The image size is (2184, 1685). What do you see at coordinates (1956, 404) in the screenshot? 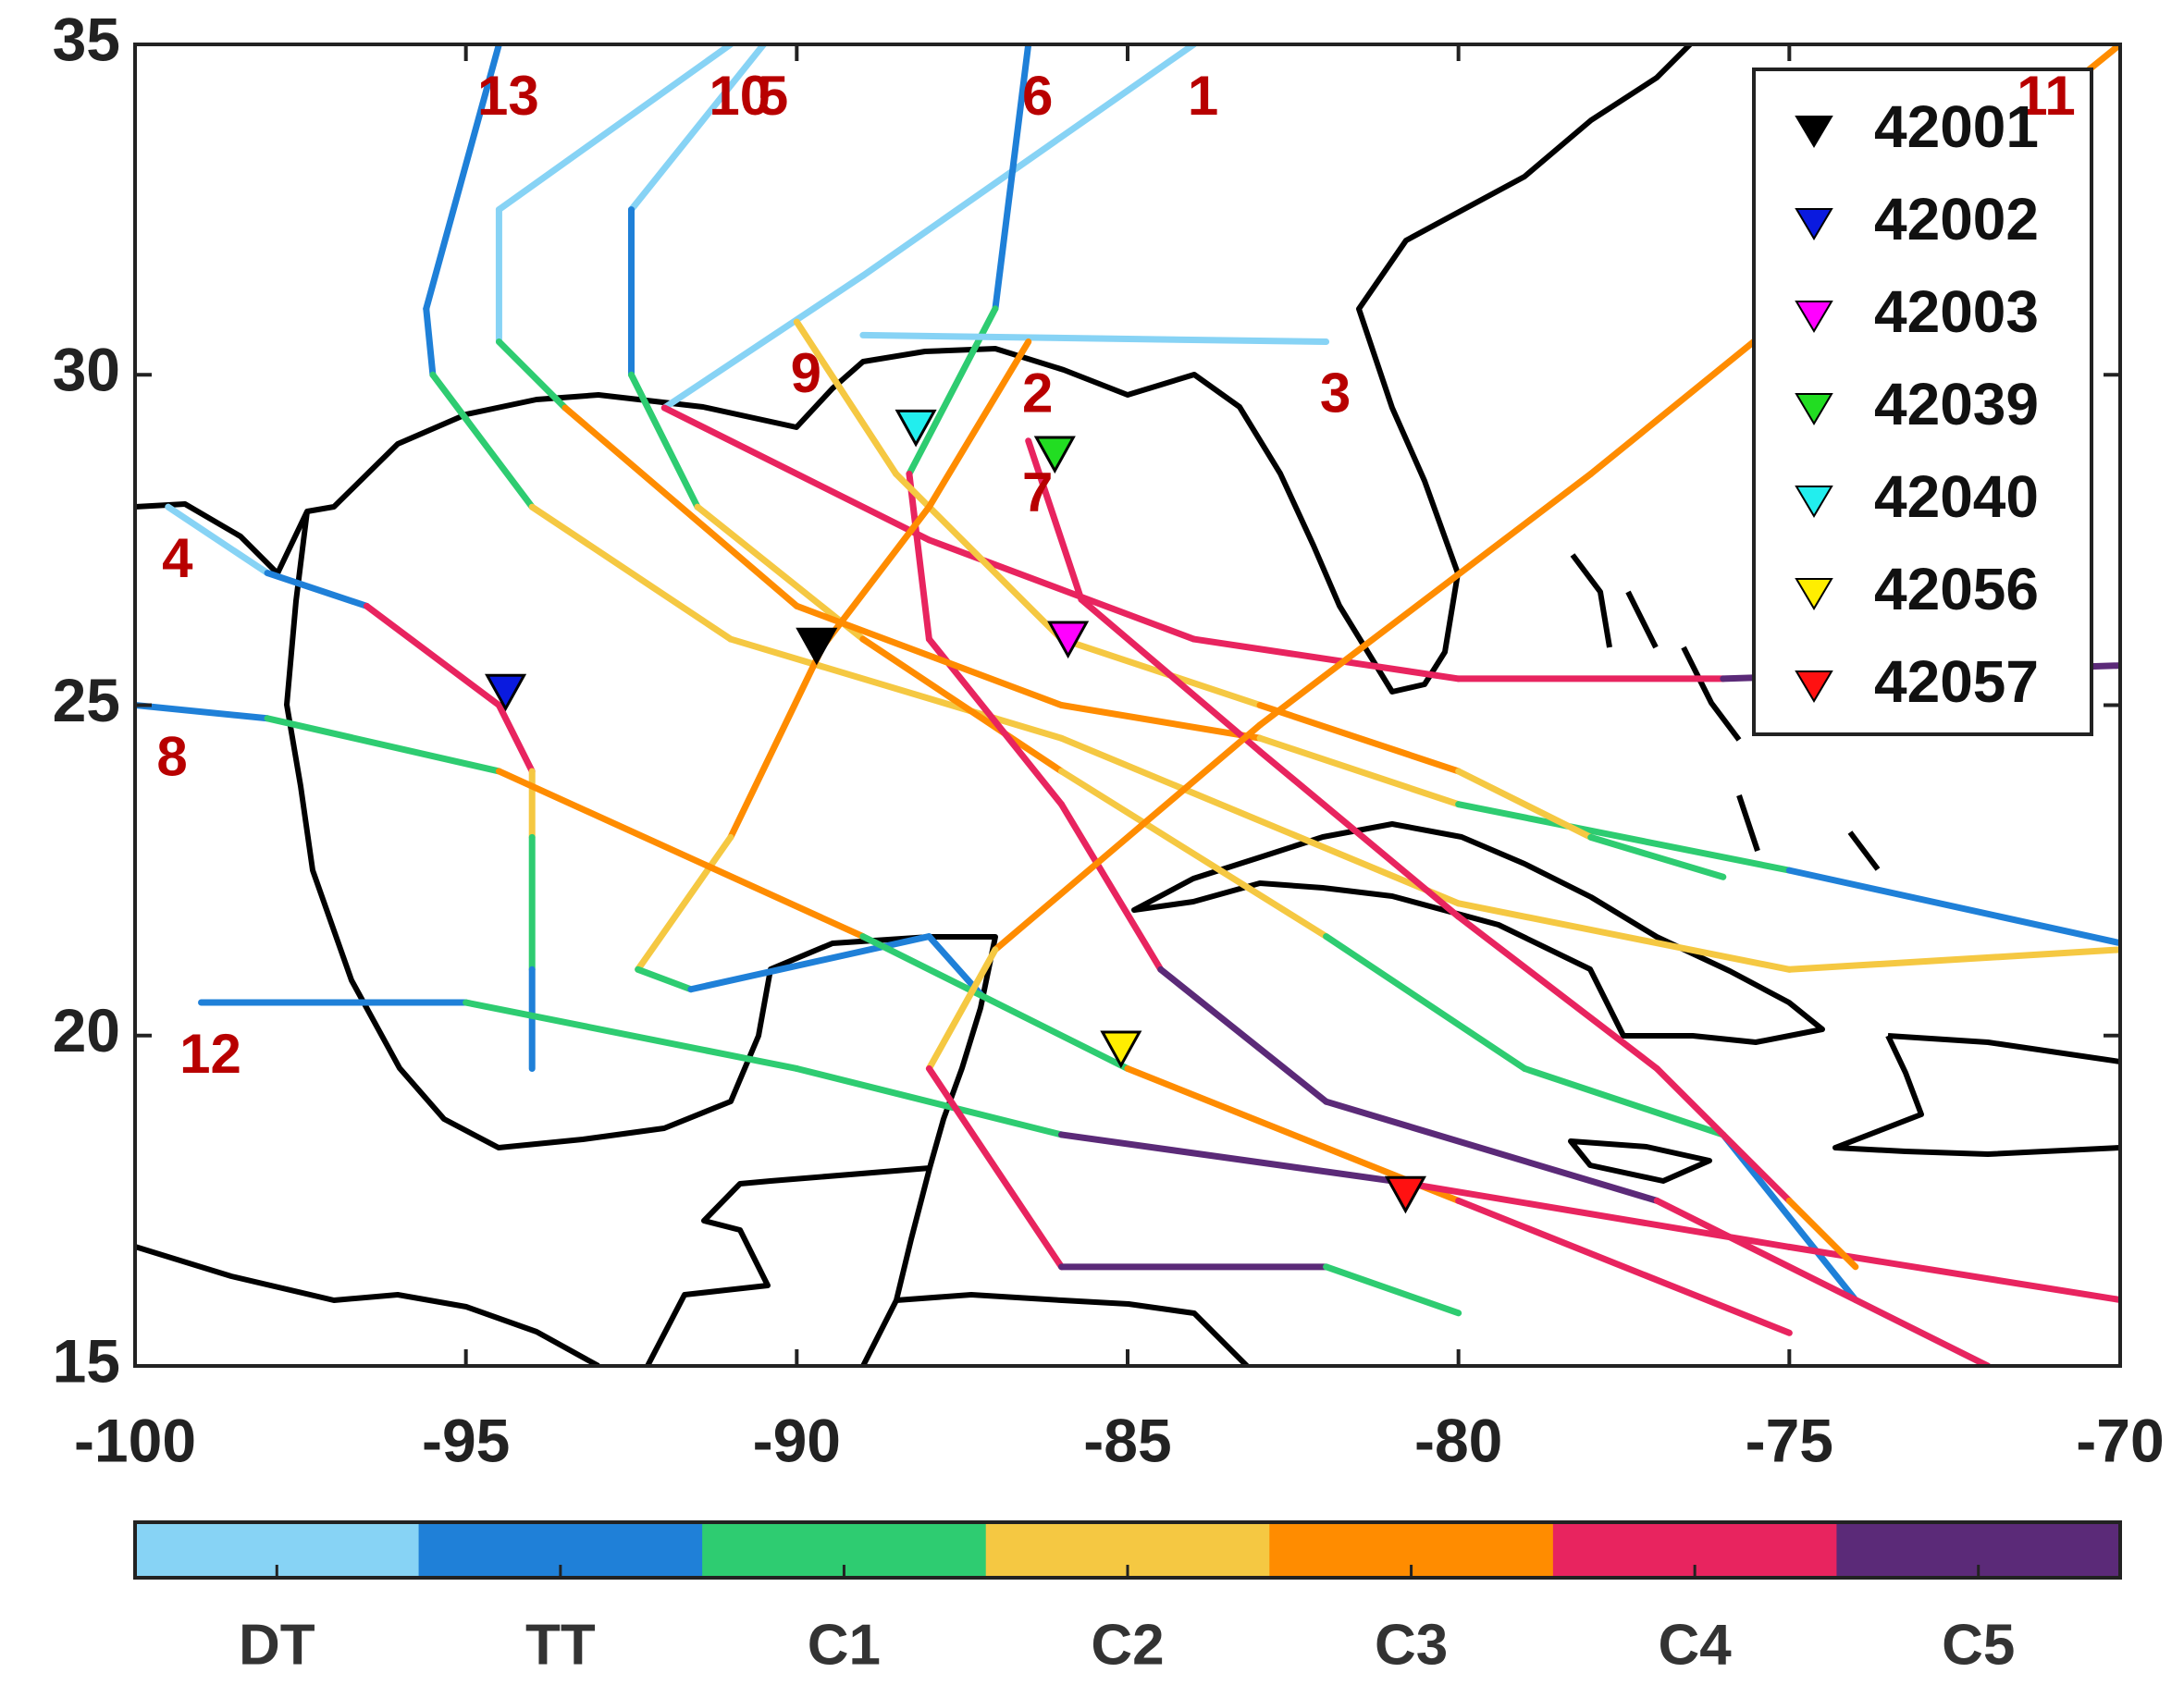
I see `legend-label: 42039` at bounding box center [1956, 404].